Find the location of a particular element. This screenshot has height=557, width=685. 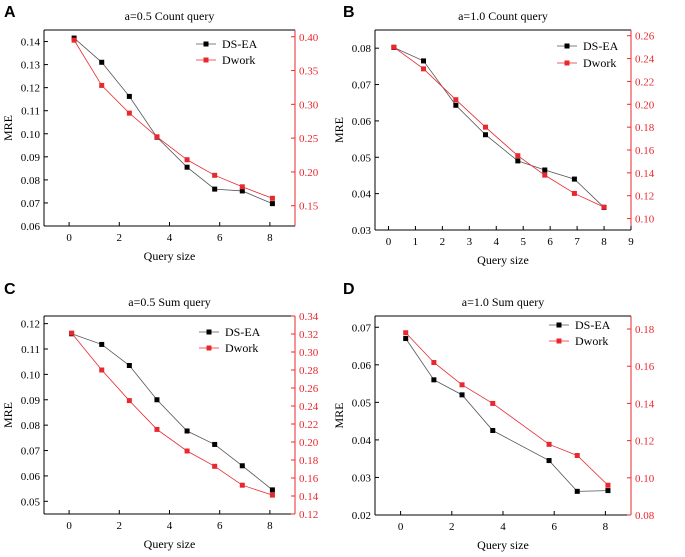

x-tick-label: 3 is located at coordinates (470, 242).